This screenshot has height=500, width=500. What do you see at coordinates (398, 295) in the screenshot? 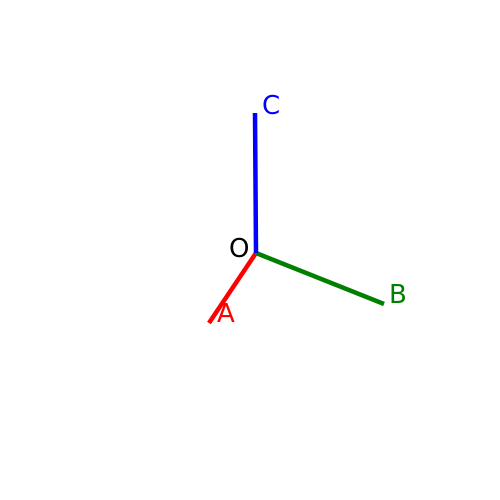
I see `label-b: B` at bounding box center [398, 295].